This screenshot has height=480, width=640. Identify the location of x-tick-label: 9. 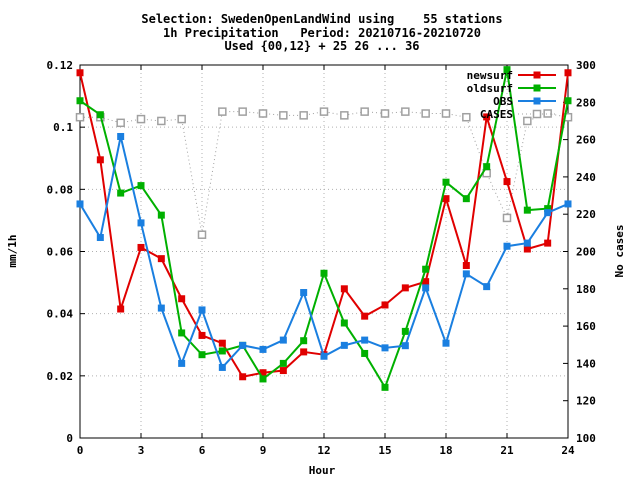
(263, 450).